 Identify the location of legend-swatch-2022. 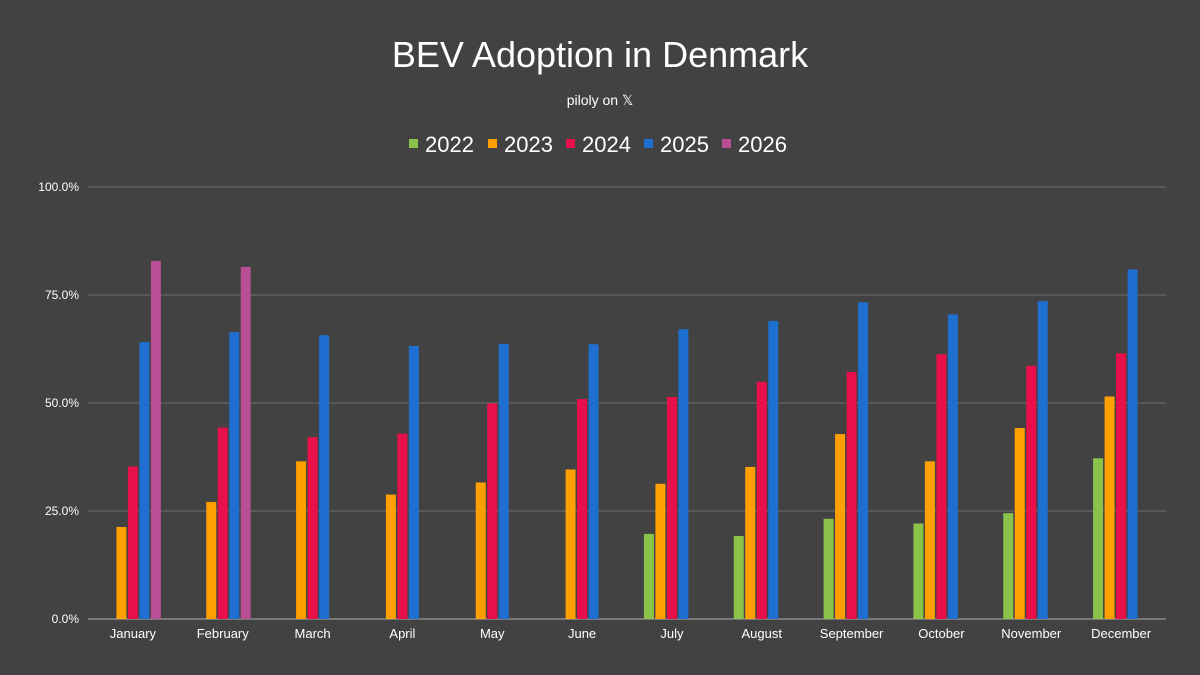
(413, 143).